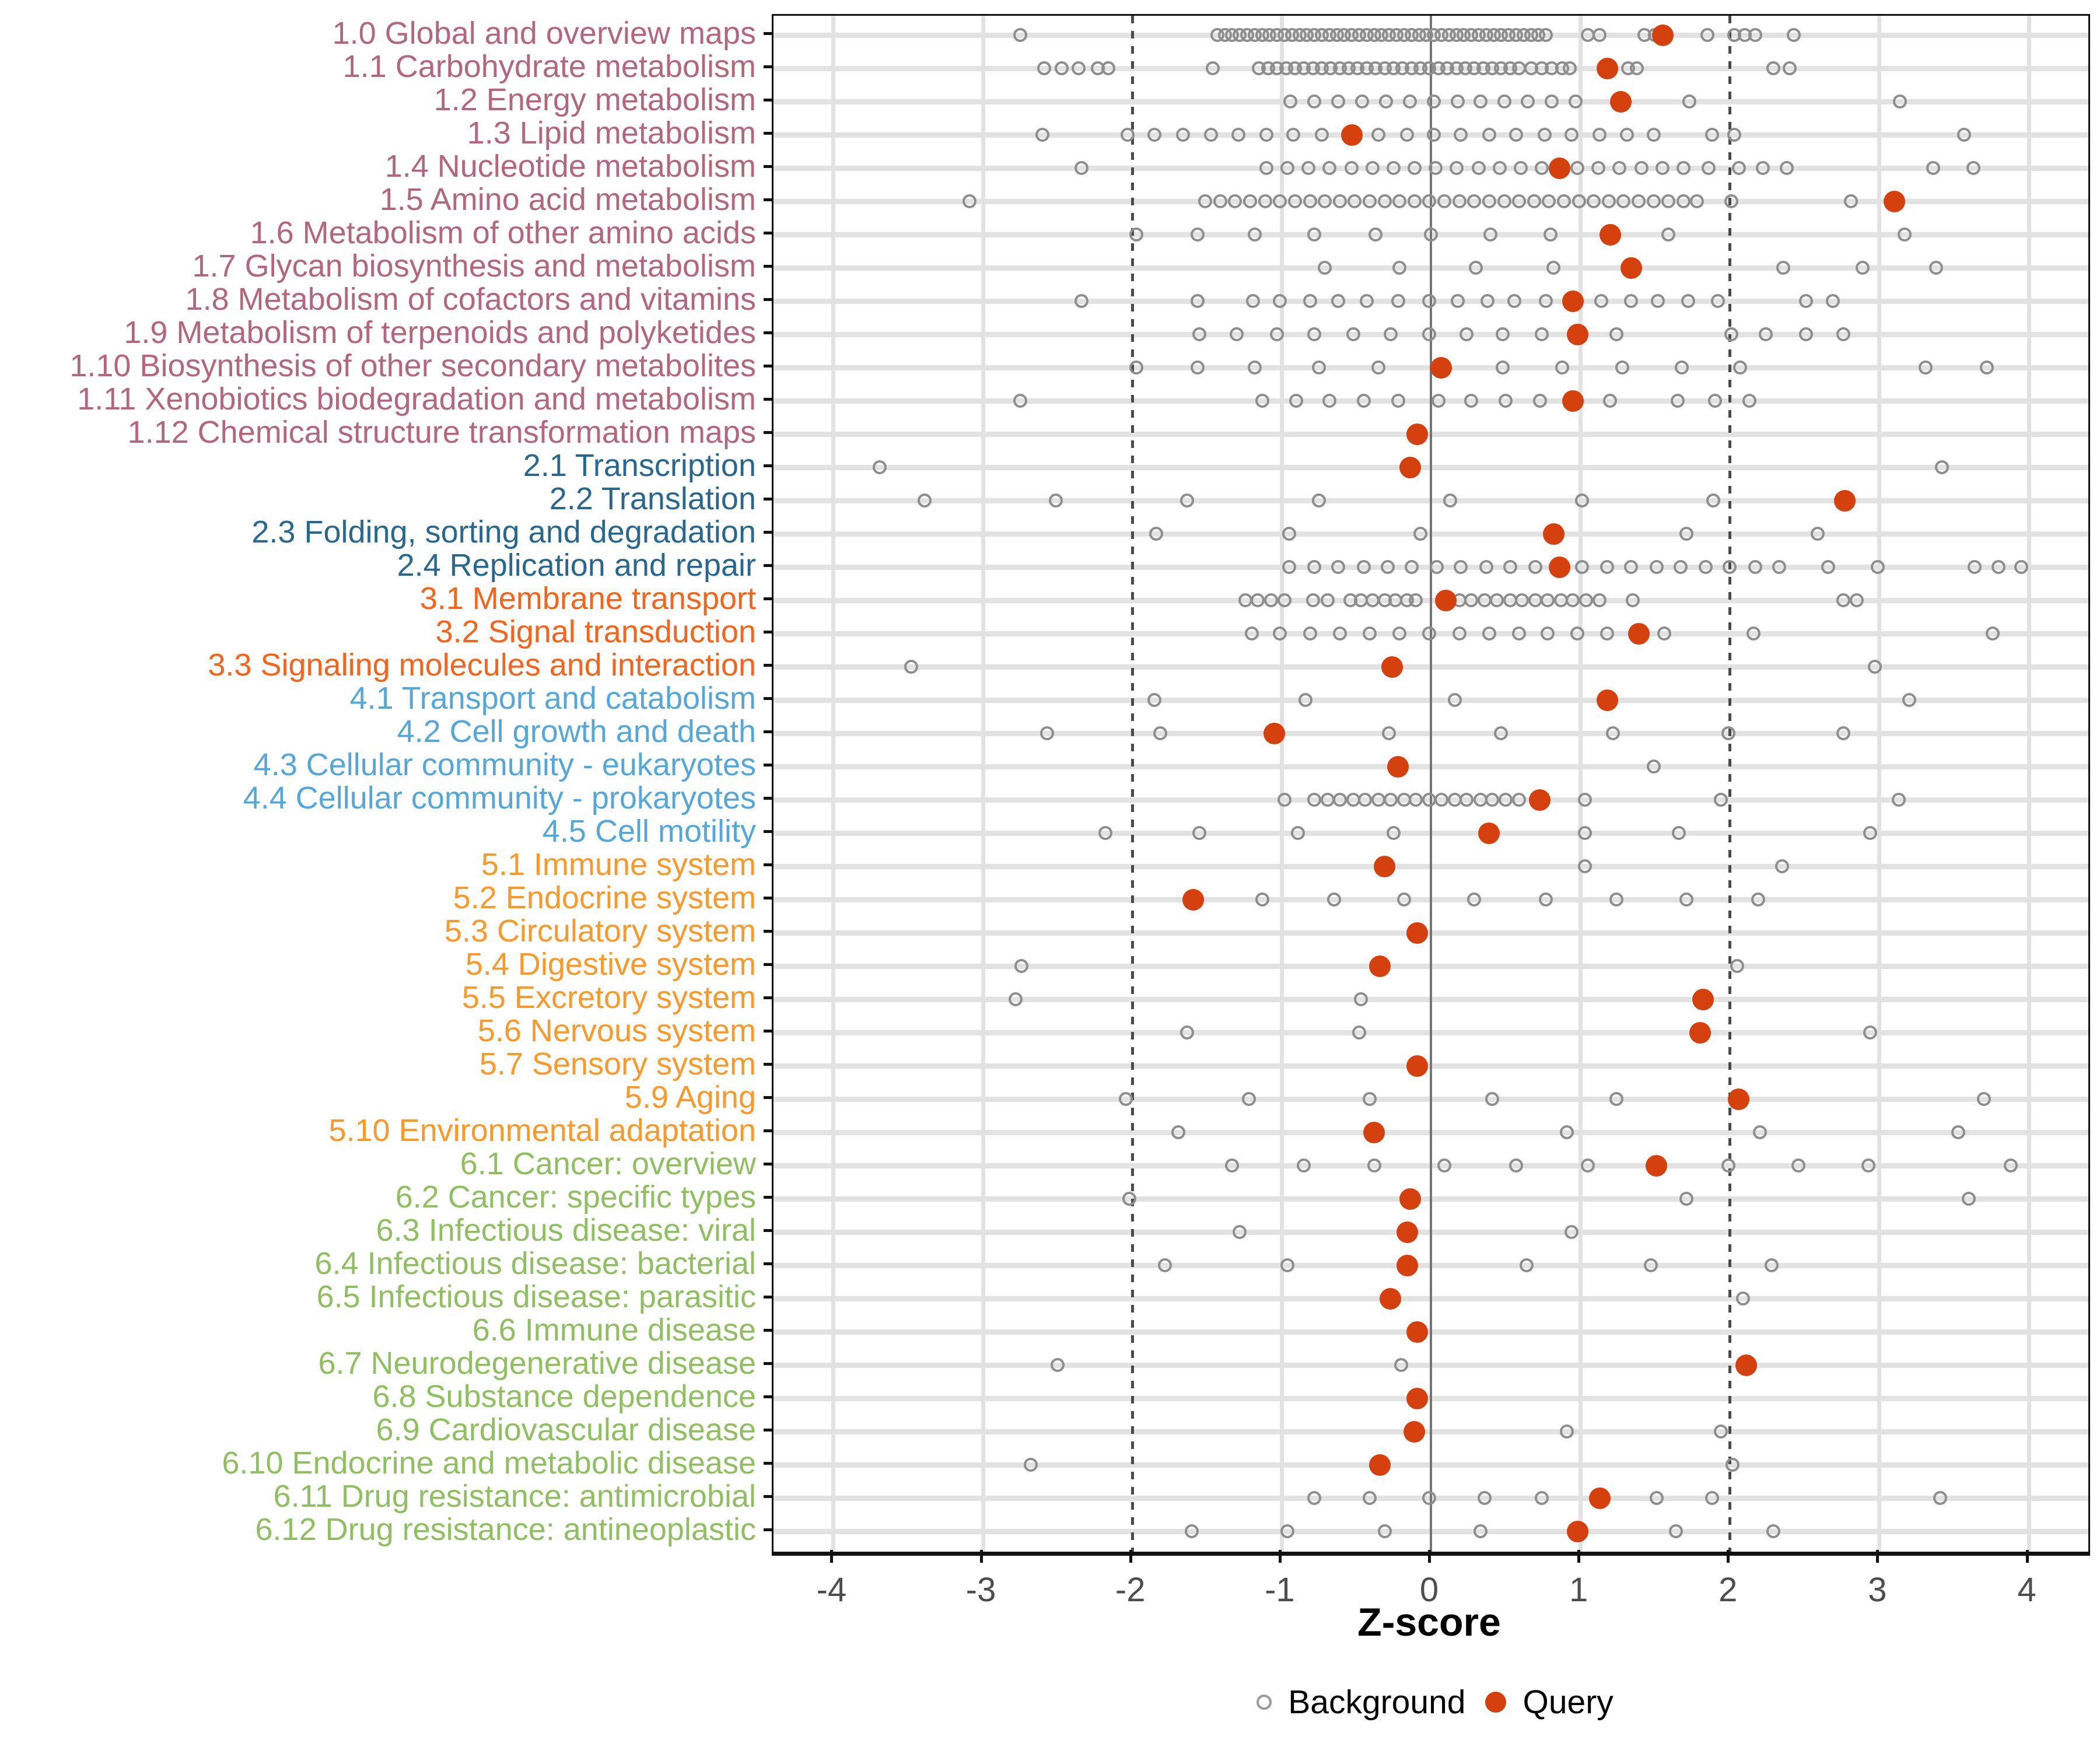 The image size is (2100, 1750). What do you see at coordinates (1549, 1702) in the screenshot?
I see `legend-item-query: Query` at bounding box center [1549, 1702].